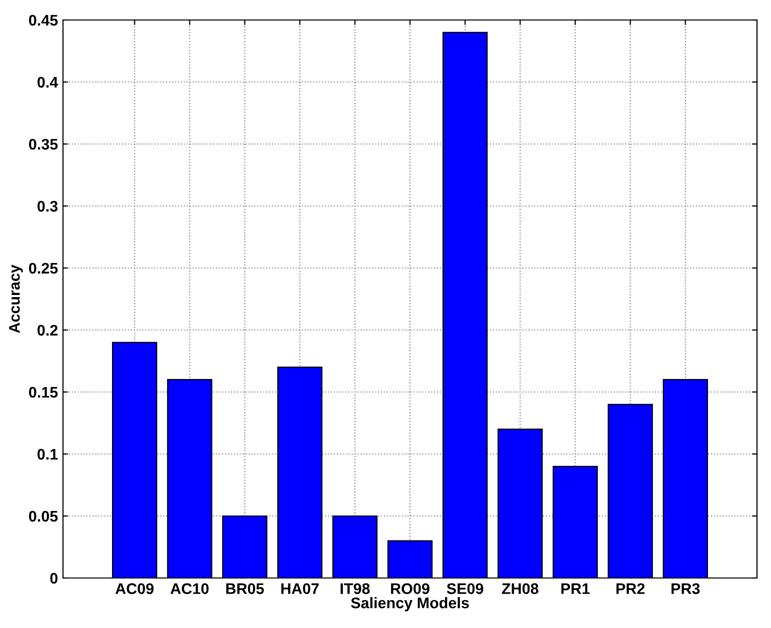 The width and height of the screenshot is (771, 628). What do you see at coordinates (43, 144) in the screenshot?
I see `y-tick-label: 0.35` at bounding box center [43, 144].